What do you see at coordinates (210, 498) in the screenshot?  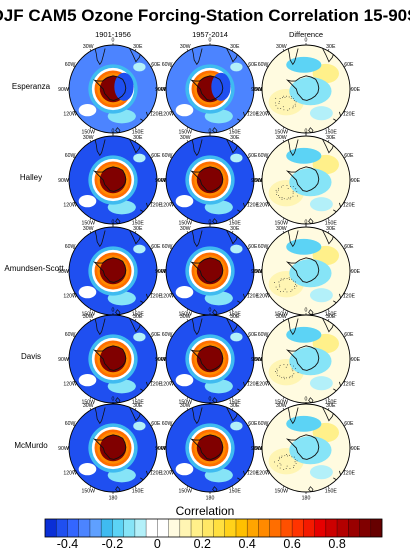 I see `longitude-label: 180` at bounding box center [210, 498].